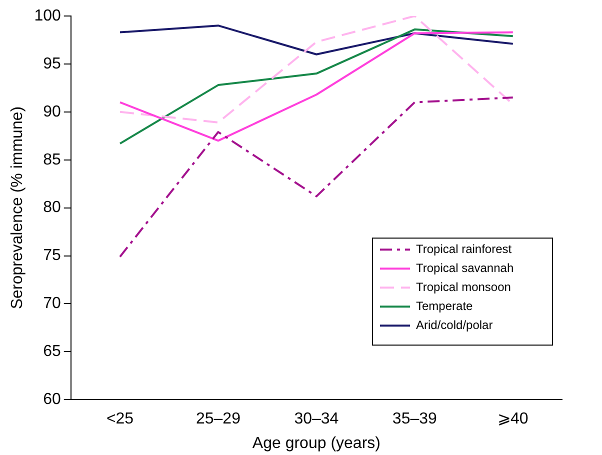 This screenshot has height=455, width=602. I want to click on legend-label: Tropical monsoon, so click(463, 287).